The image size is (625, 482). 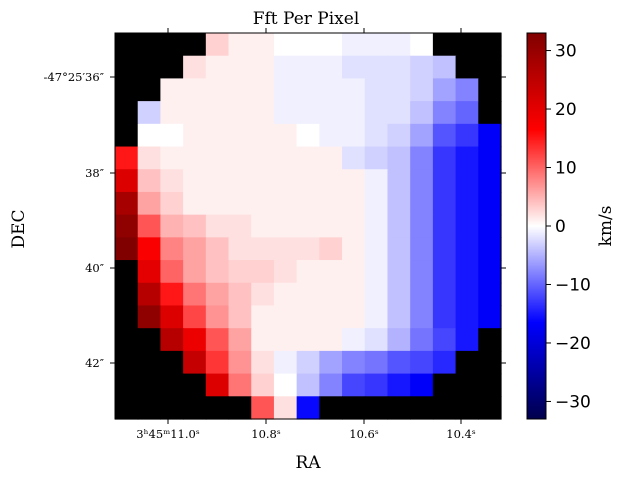 I want to click on x-tick-label: 10.6ˢ, so click(x=364, y=434).